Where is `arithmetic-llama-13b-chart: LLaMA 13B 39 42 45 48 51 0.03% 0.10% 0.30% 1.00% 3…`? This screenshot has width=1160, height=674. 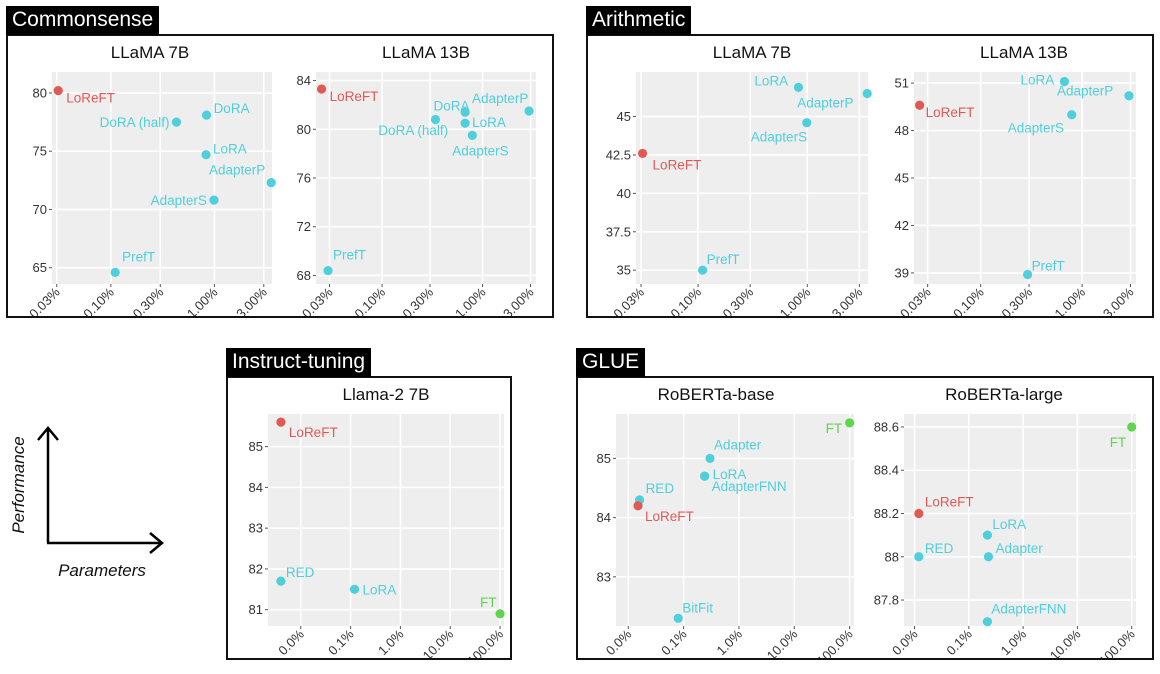 arithmetic-llama-13b-chart: LLaMA 13B 39 42 45 48 51 0.03% 0.10% 0.30% 1.00% 3… is located at coordinates (1016, 179).